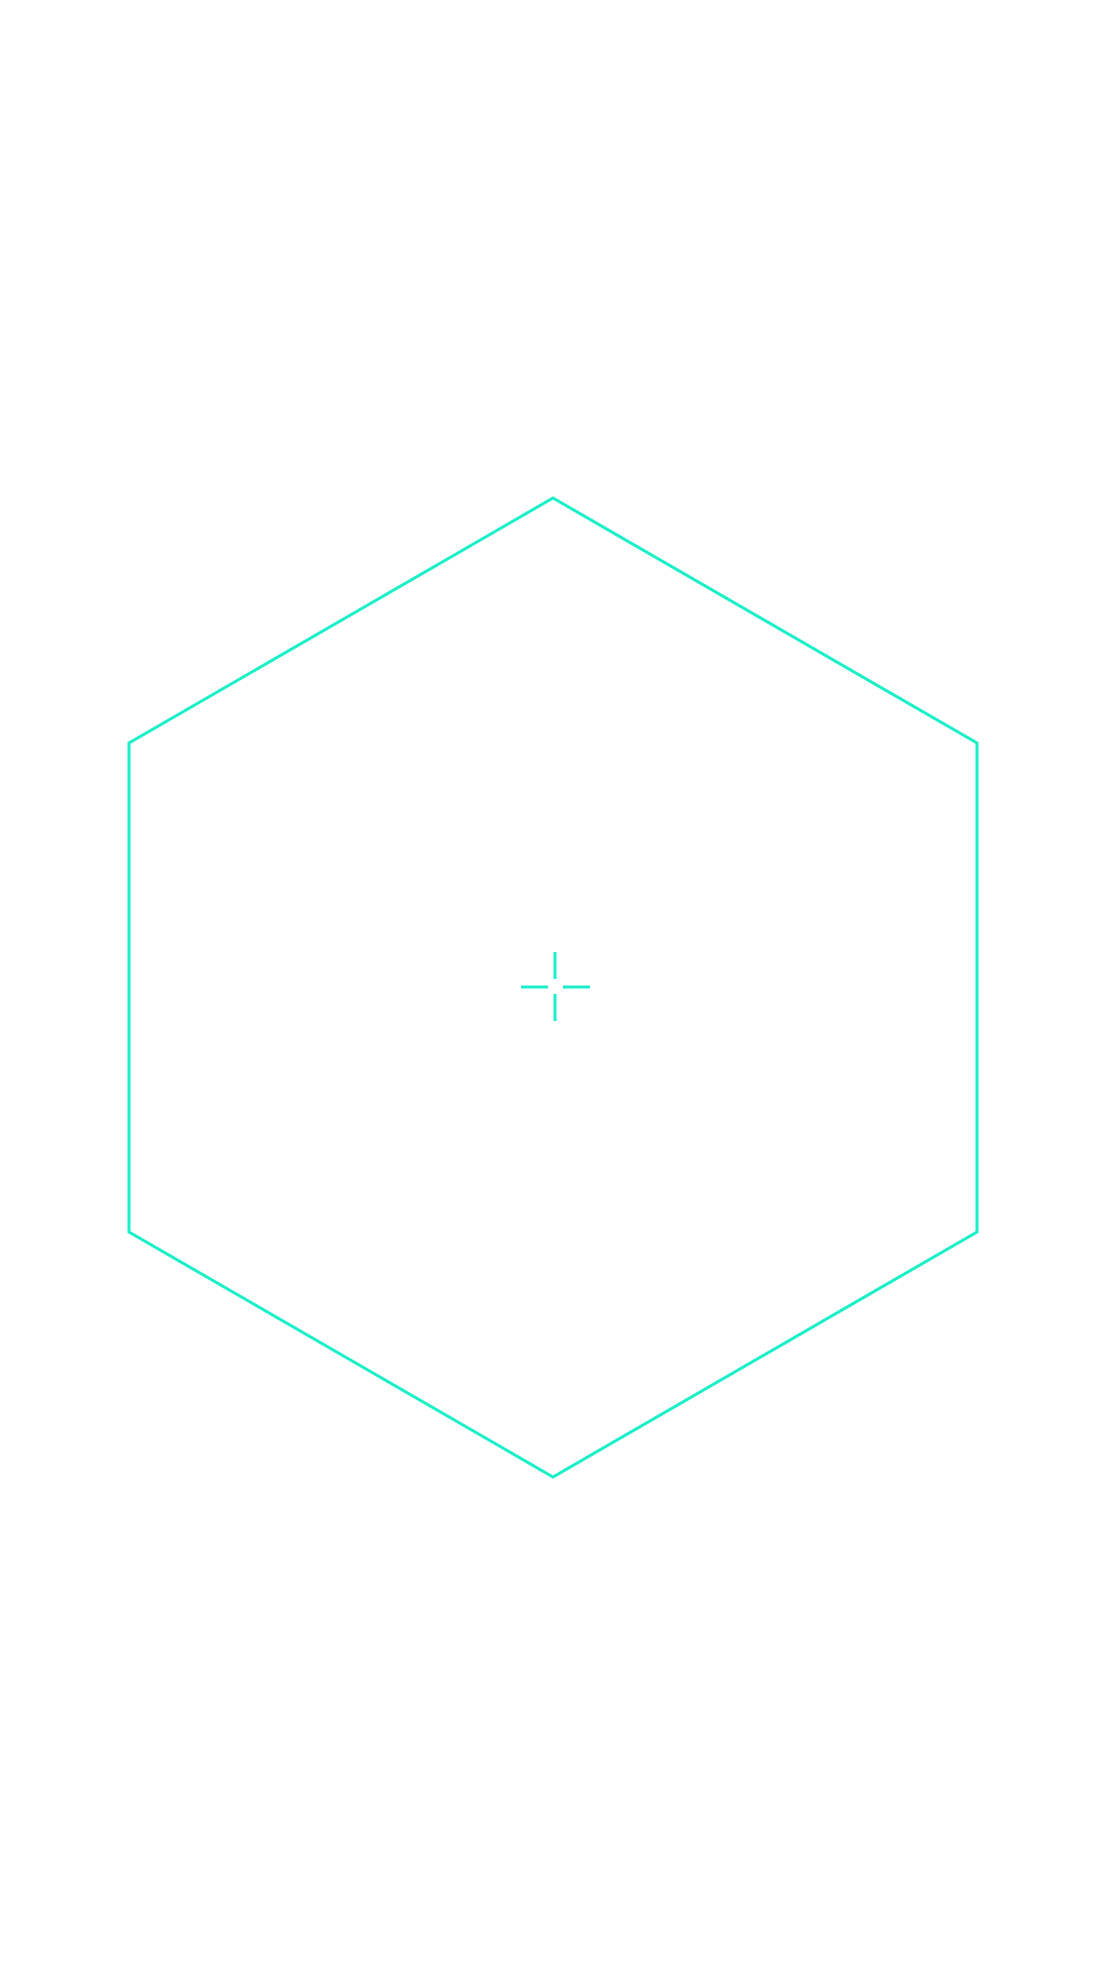 The width and height of the screenshot is (1110, 1973). What do you see at coordinates (555, 986) in the screenshot?
I see `crosshair-icon` at bounding box center [555, 986].